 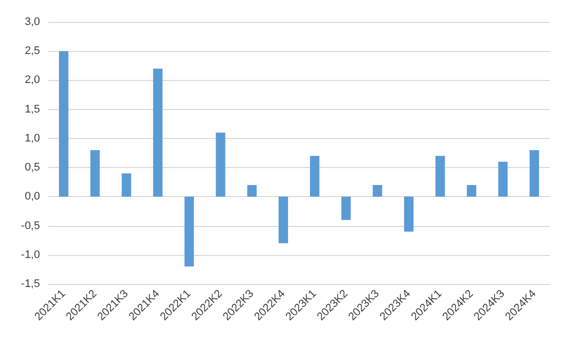 I want to click on y-tick-label: 2,5, so click(x=32, y=51).